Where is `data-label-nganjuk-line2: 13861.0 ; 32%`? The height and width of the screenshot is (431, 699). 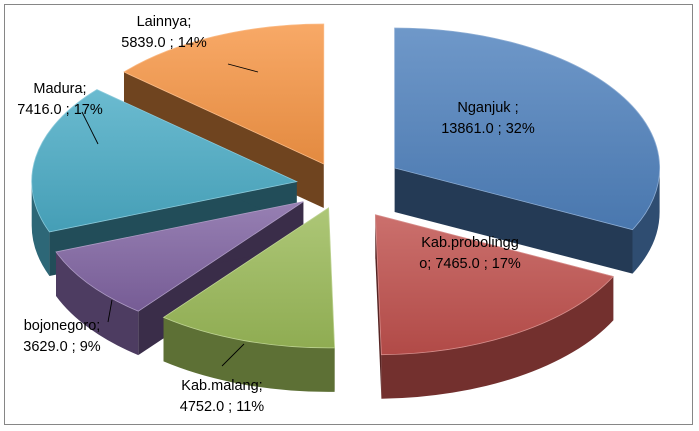
data-label-nganjuk-line2: 13861.0 ; 32% is located at coordinates (488, 129).